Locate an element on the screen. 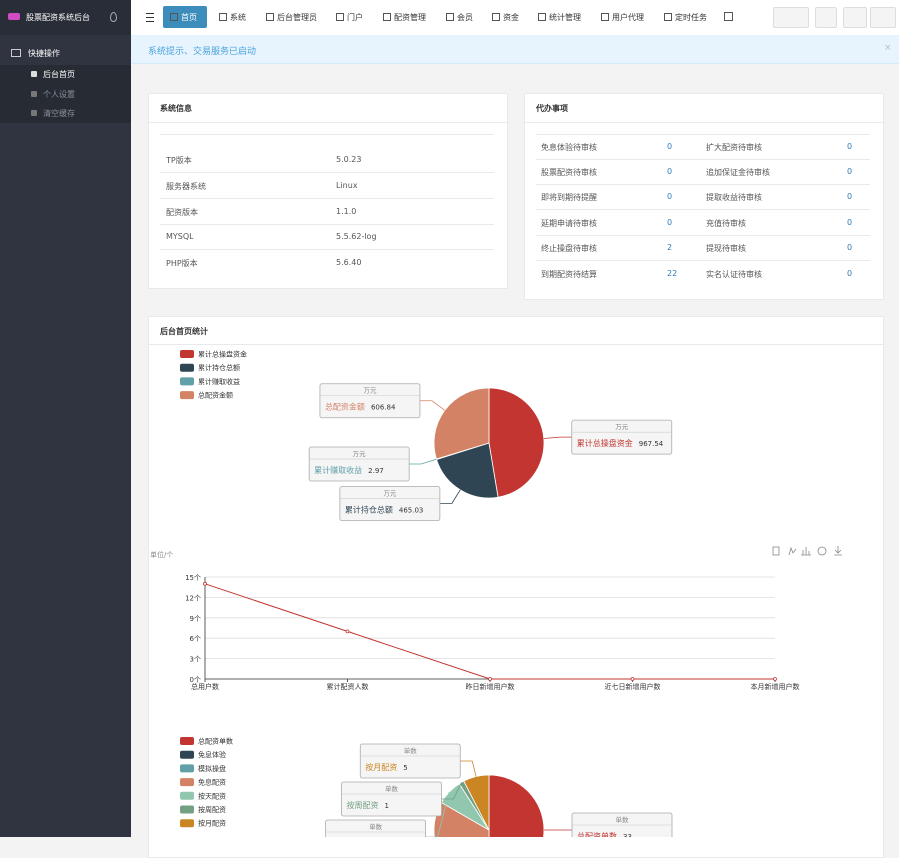 This screenshot has height=858, width=899. slice-name: 按月配资 is located at coordinates (381, 767).